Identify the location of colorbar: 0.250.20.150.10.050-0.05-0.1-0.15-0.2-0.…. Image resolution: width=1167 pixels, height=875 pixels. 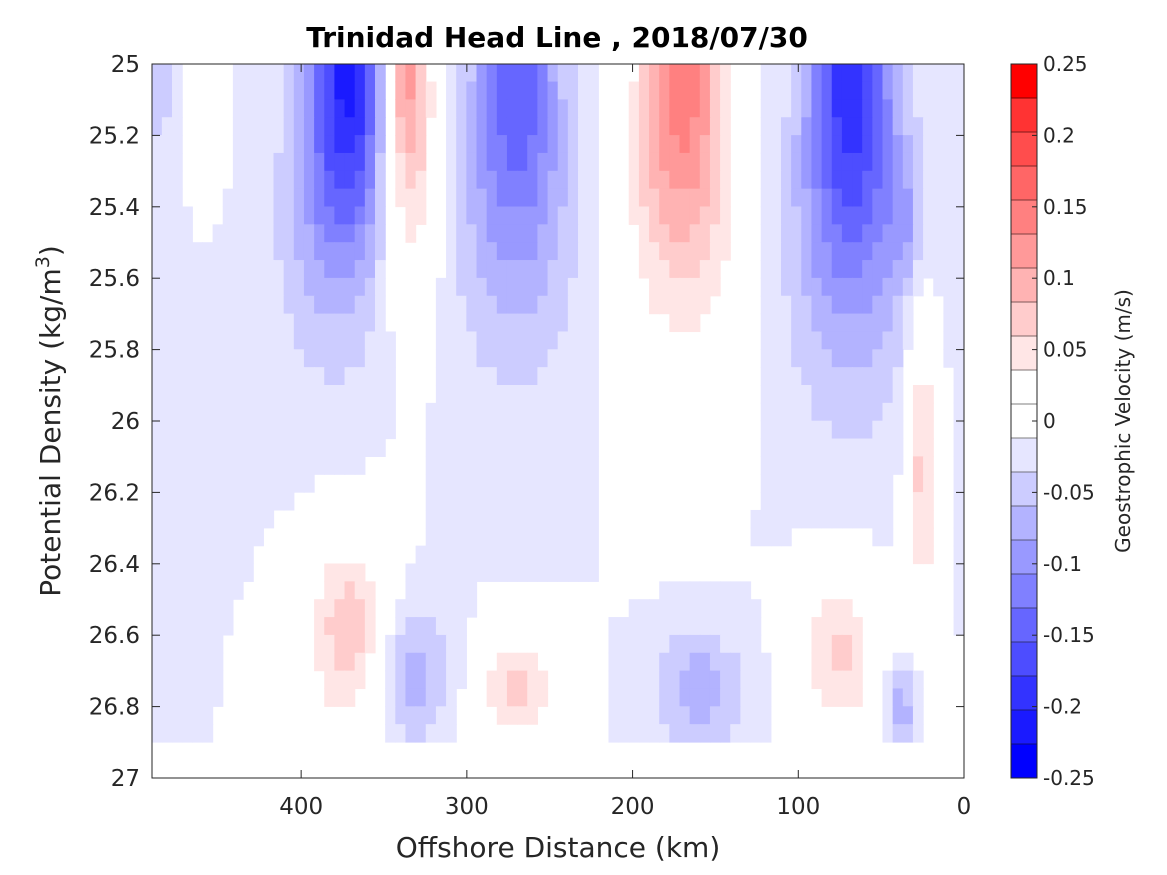
(1052, 421).